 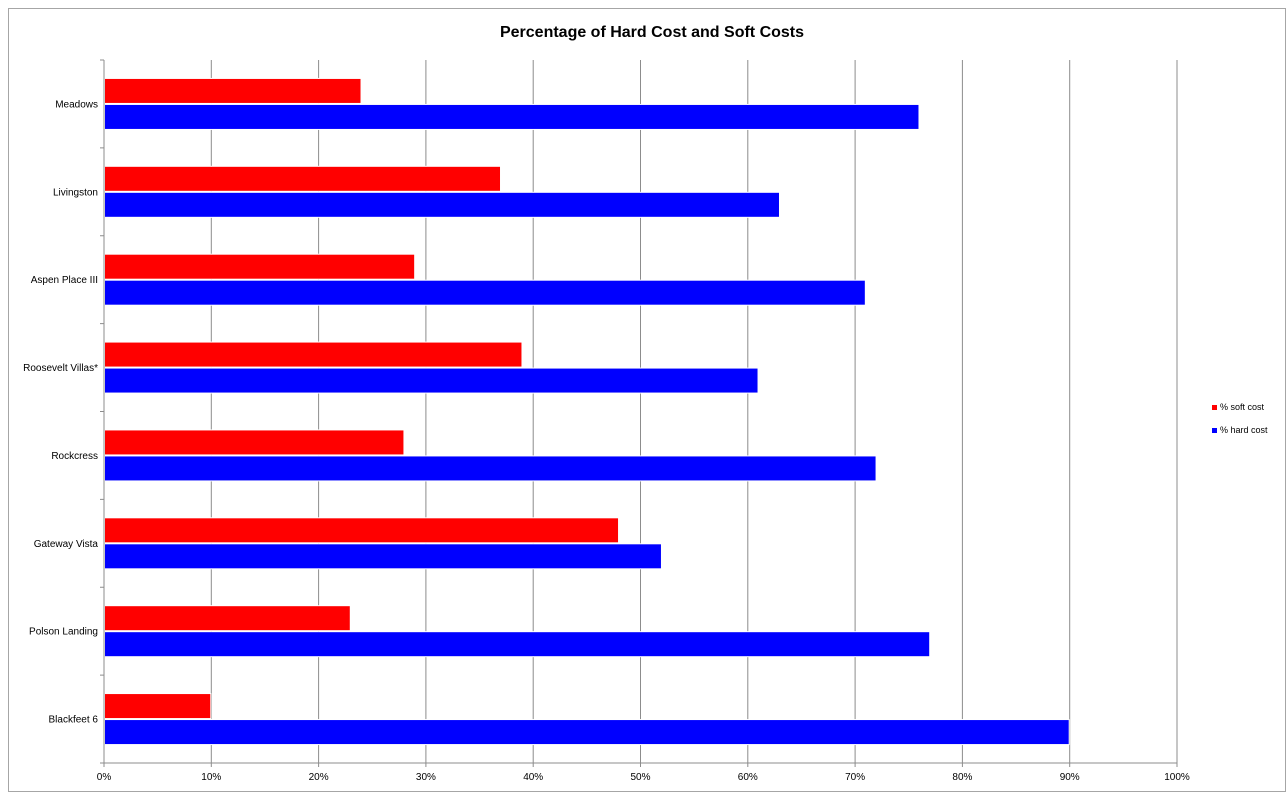 What do you see at coordinates (1242, 407) in the screenshot?
I see `legend-label: % soft cost` at bounding box center [1242, 407].